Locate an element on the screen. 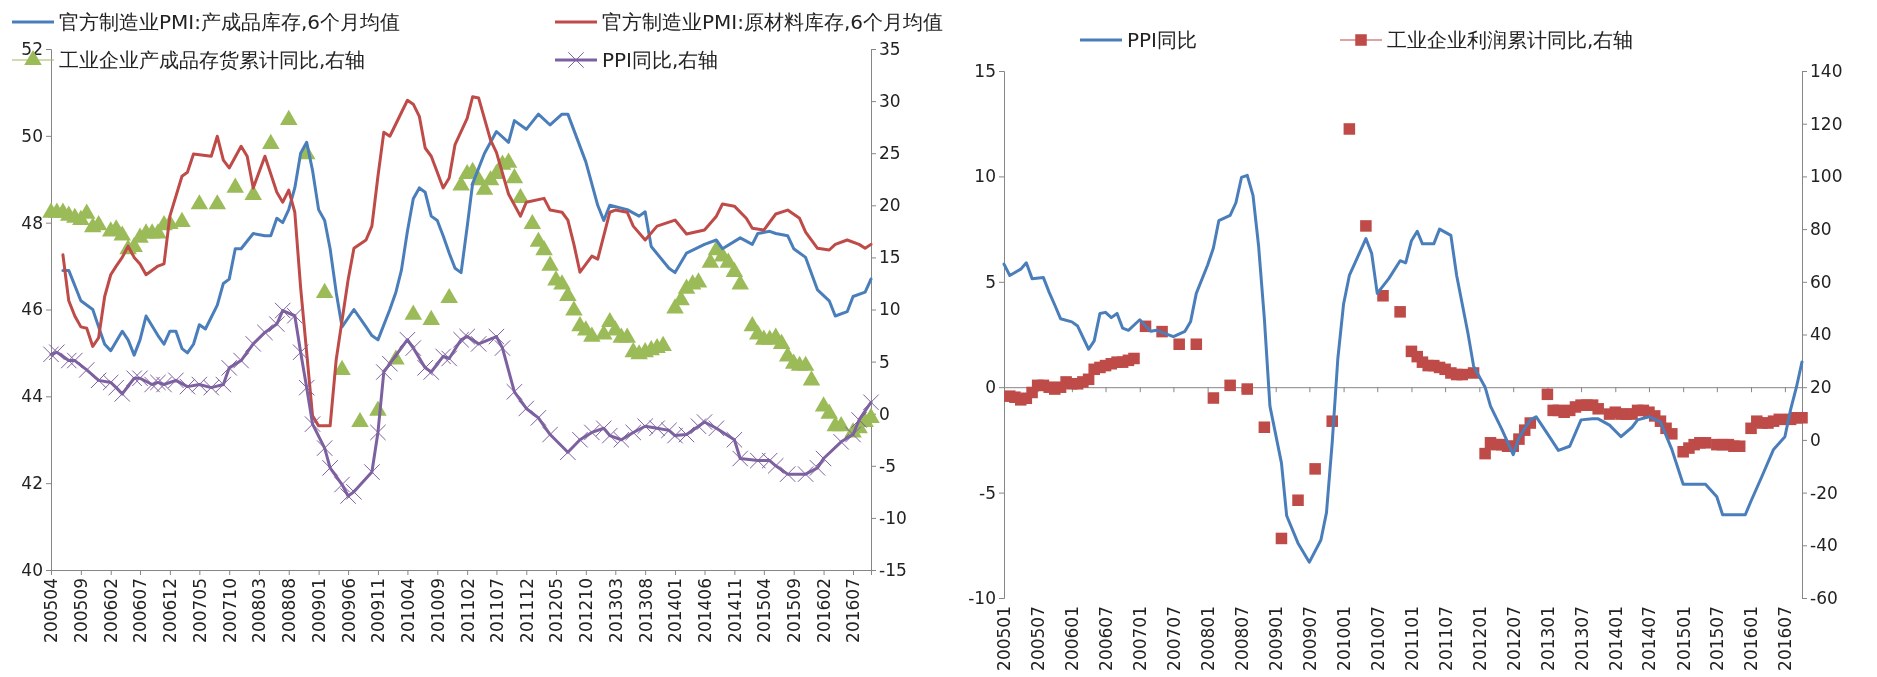 The width and height of the screenshot is (1877, 677). x-tick-label: 200707 is located at coordinates (1173, 638).